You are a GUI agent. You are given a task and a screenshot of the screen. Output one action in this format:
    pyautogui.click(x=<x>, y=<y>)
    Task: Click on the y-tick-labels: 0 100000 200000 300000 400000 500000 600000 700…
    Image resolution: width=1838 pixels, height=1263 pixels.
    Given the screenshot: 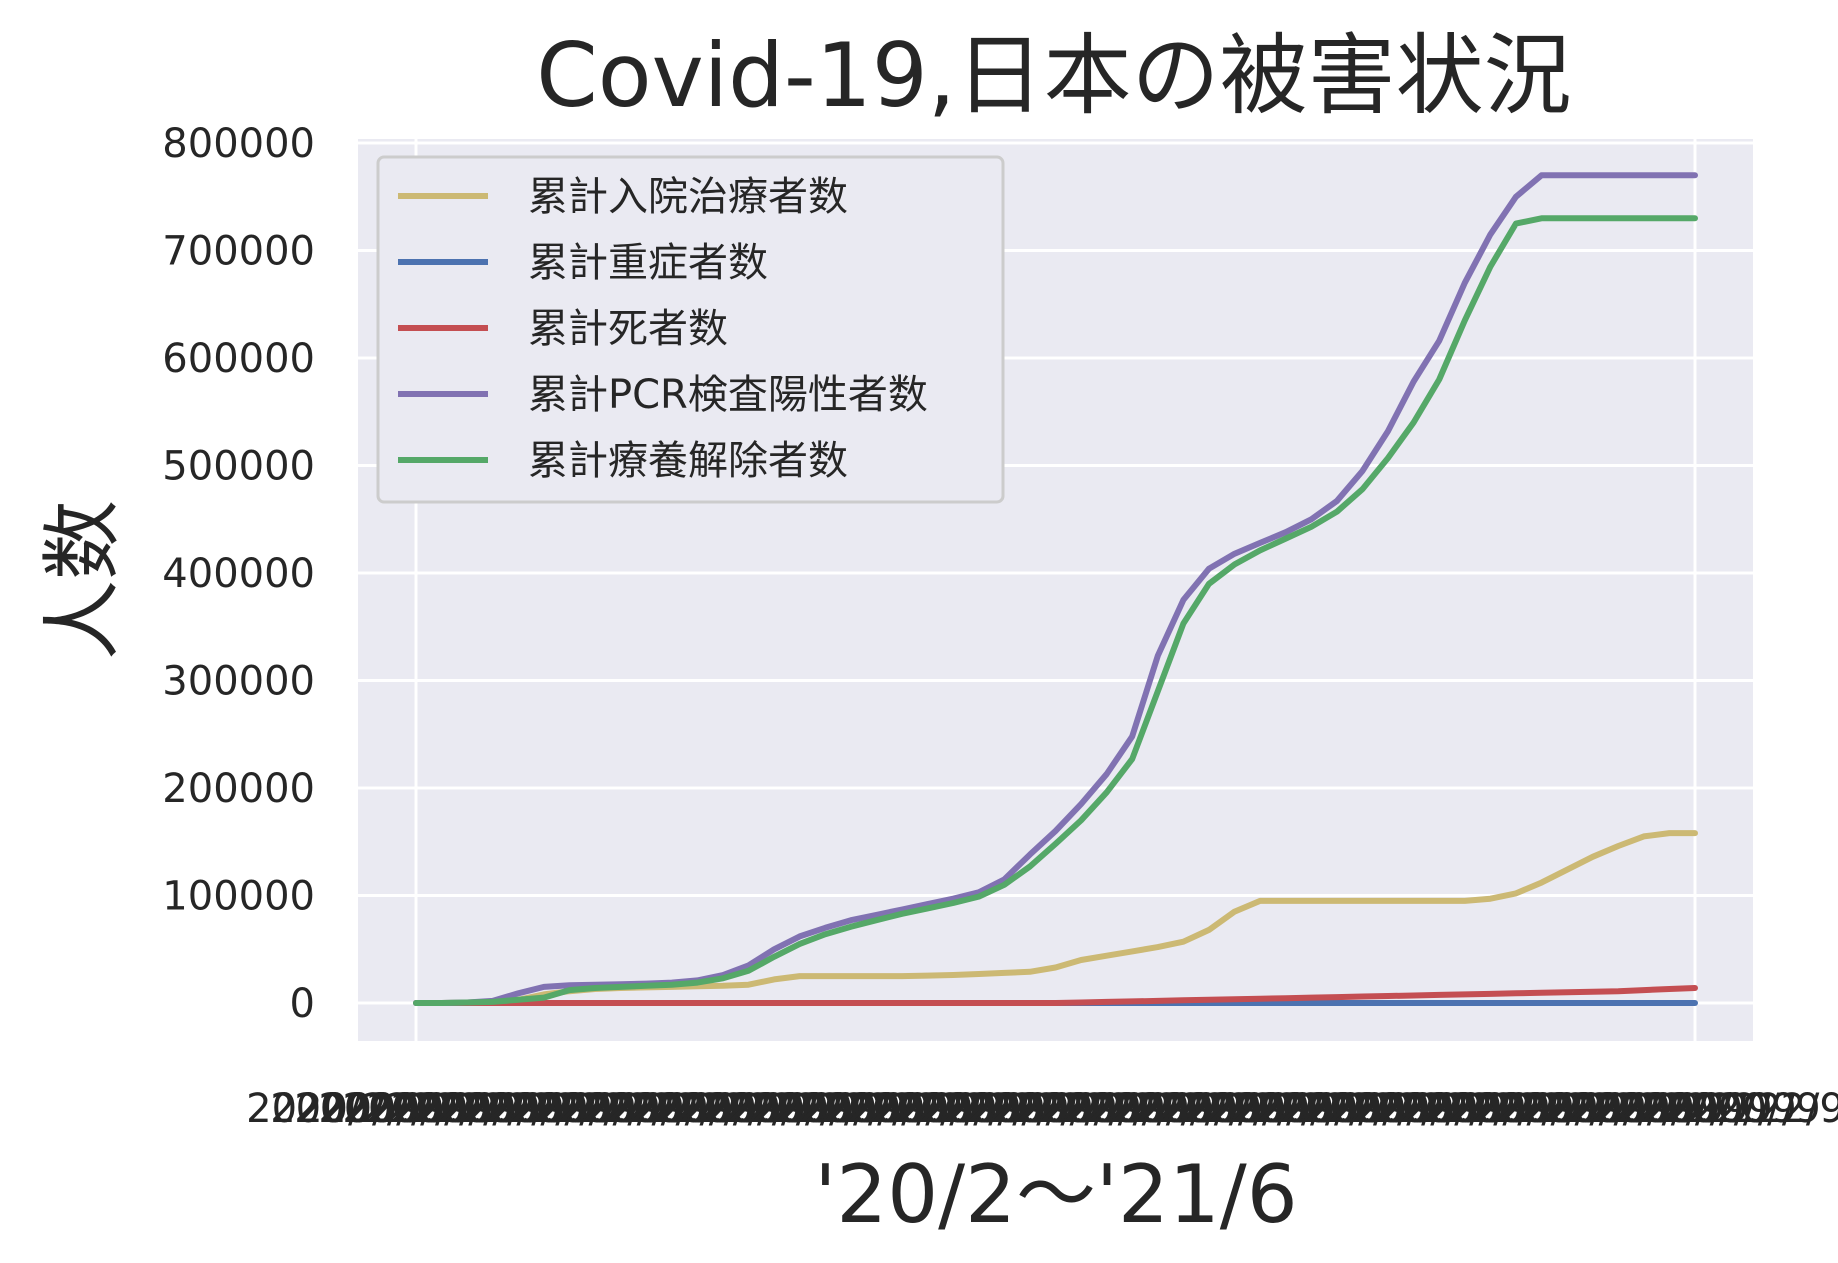 What is the action you would take?
    pyautogui.click(x=238, y=574)
    